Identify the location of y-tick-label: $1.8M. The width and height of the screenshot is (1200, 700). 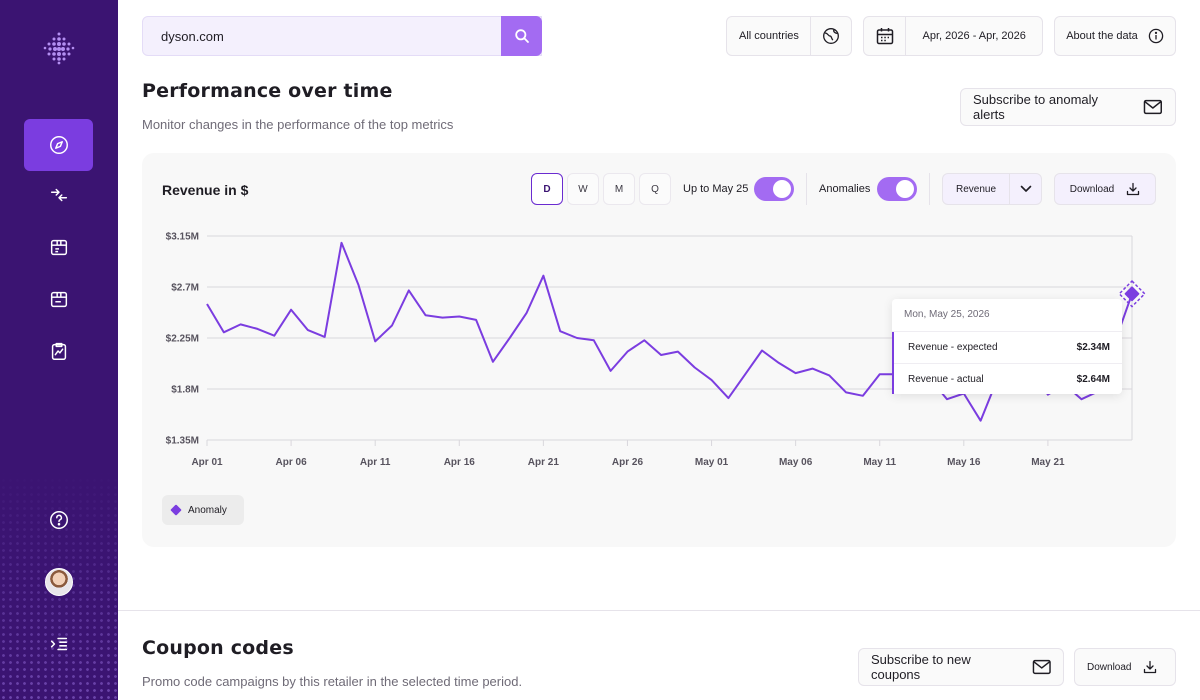
(185, 390).